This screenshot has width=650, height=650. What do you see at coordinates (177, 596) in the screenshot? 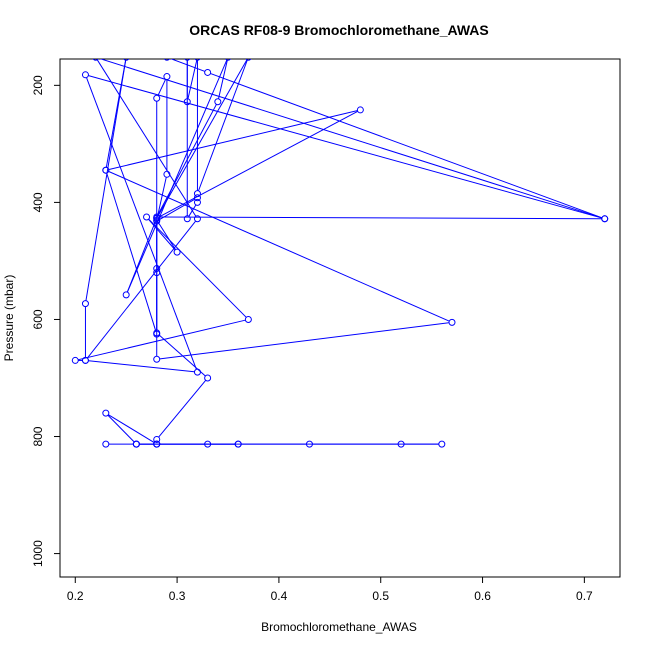
I see `x-tick-label: 0.3` at bounding box center [177, 596].